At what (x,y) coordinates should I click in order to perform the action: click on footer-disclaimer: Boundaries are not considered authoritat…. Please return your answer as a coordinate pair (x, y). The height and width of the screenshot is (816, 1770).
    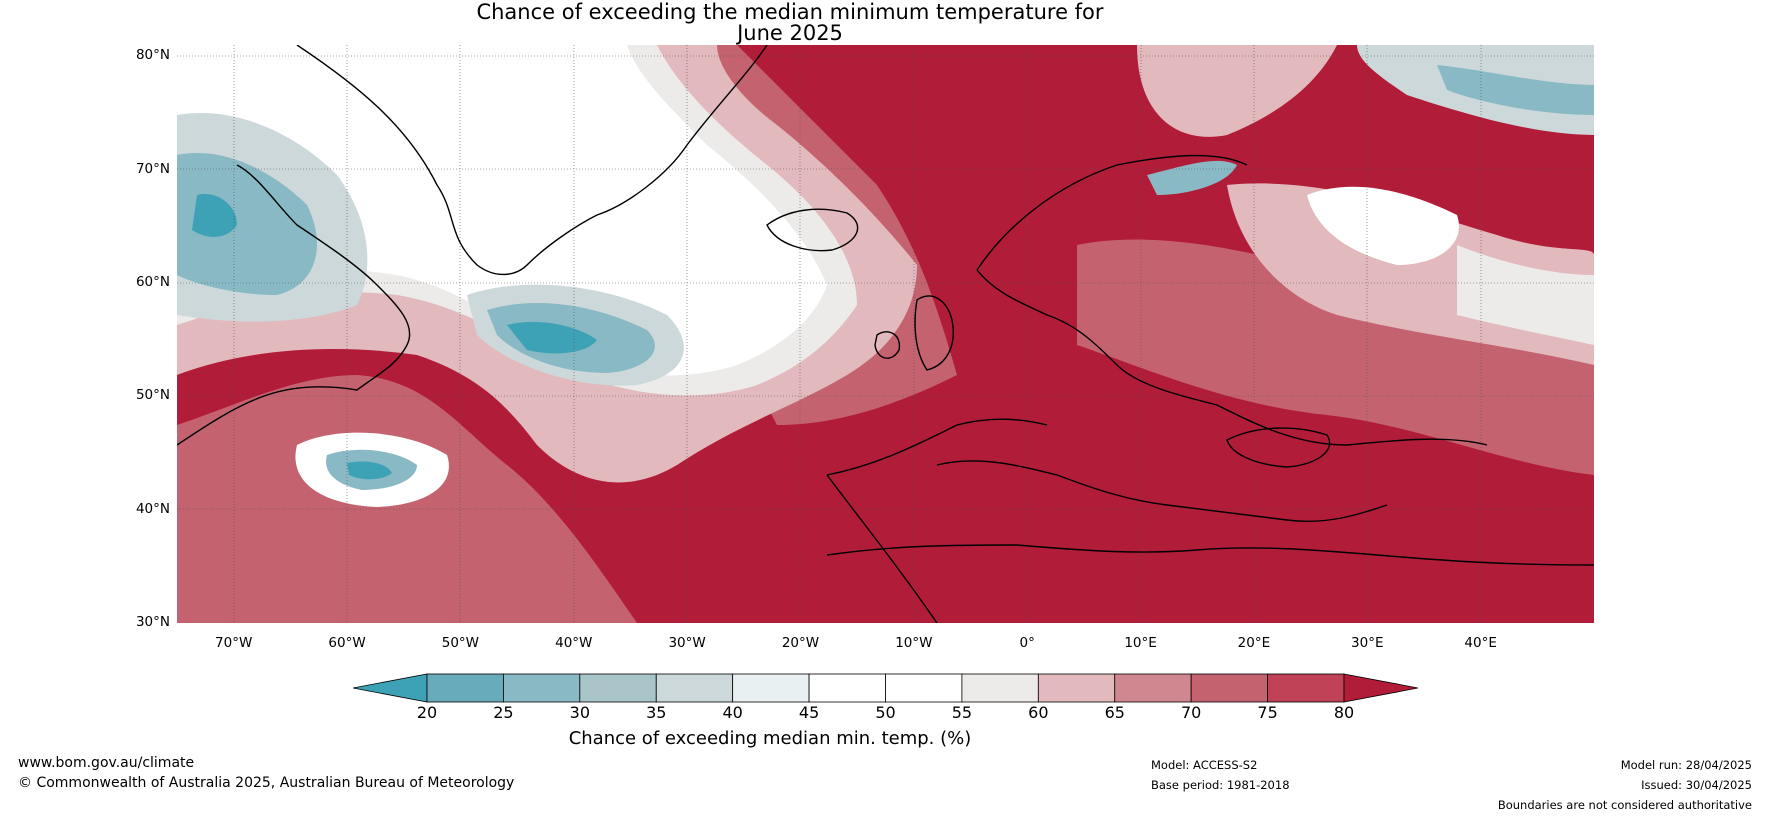
    Looking at the image, I should click on (1624, 805).